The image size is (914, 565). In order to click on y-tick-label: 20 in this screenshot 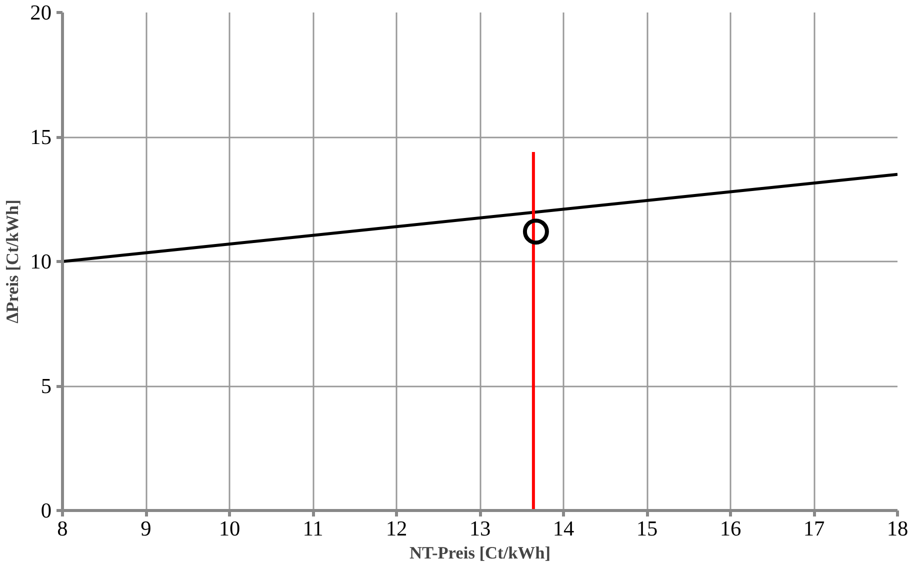, I will do `click(41, 12)`.